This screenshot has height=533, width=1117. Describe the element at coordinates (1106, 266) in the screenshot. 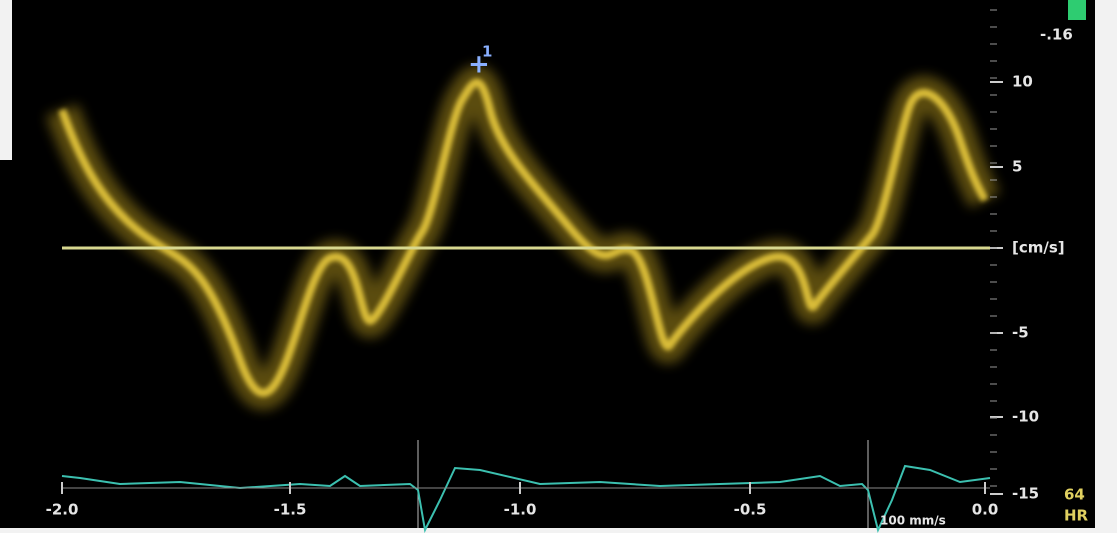

I see `right-panel-edge` at that location.